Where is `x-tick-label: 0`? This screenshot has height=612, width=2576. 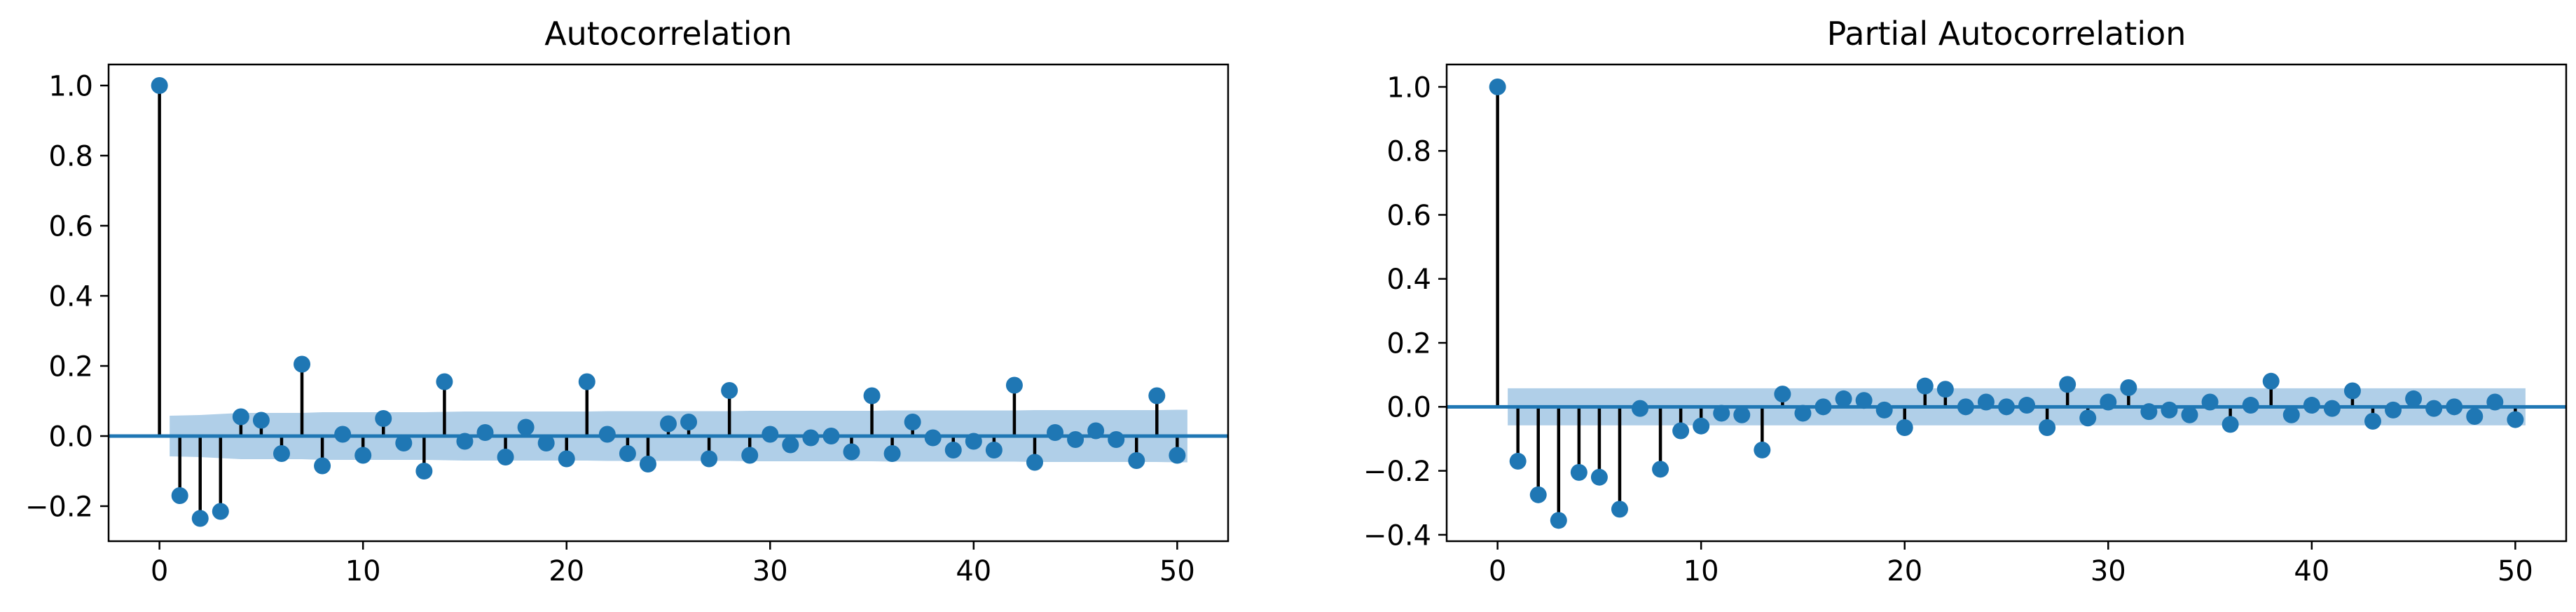 x-tick-label: 0 is located at coordinates (1497, 571).